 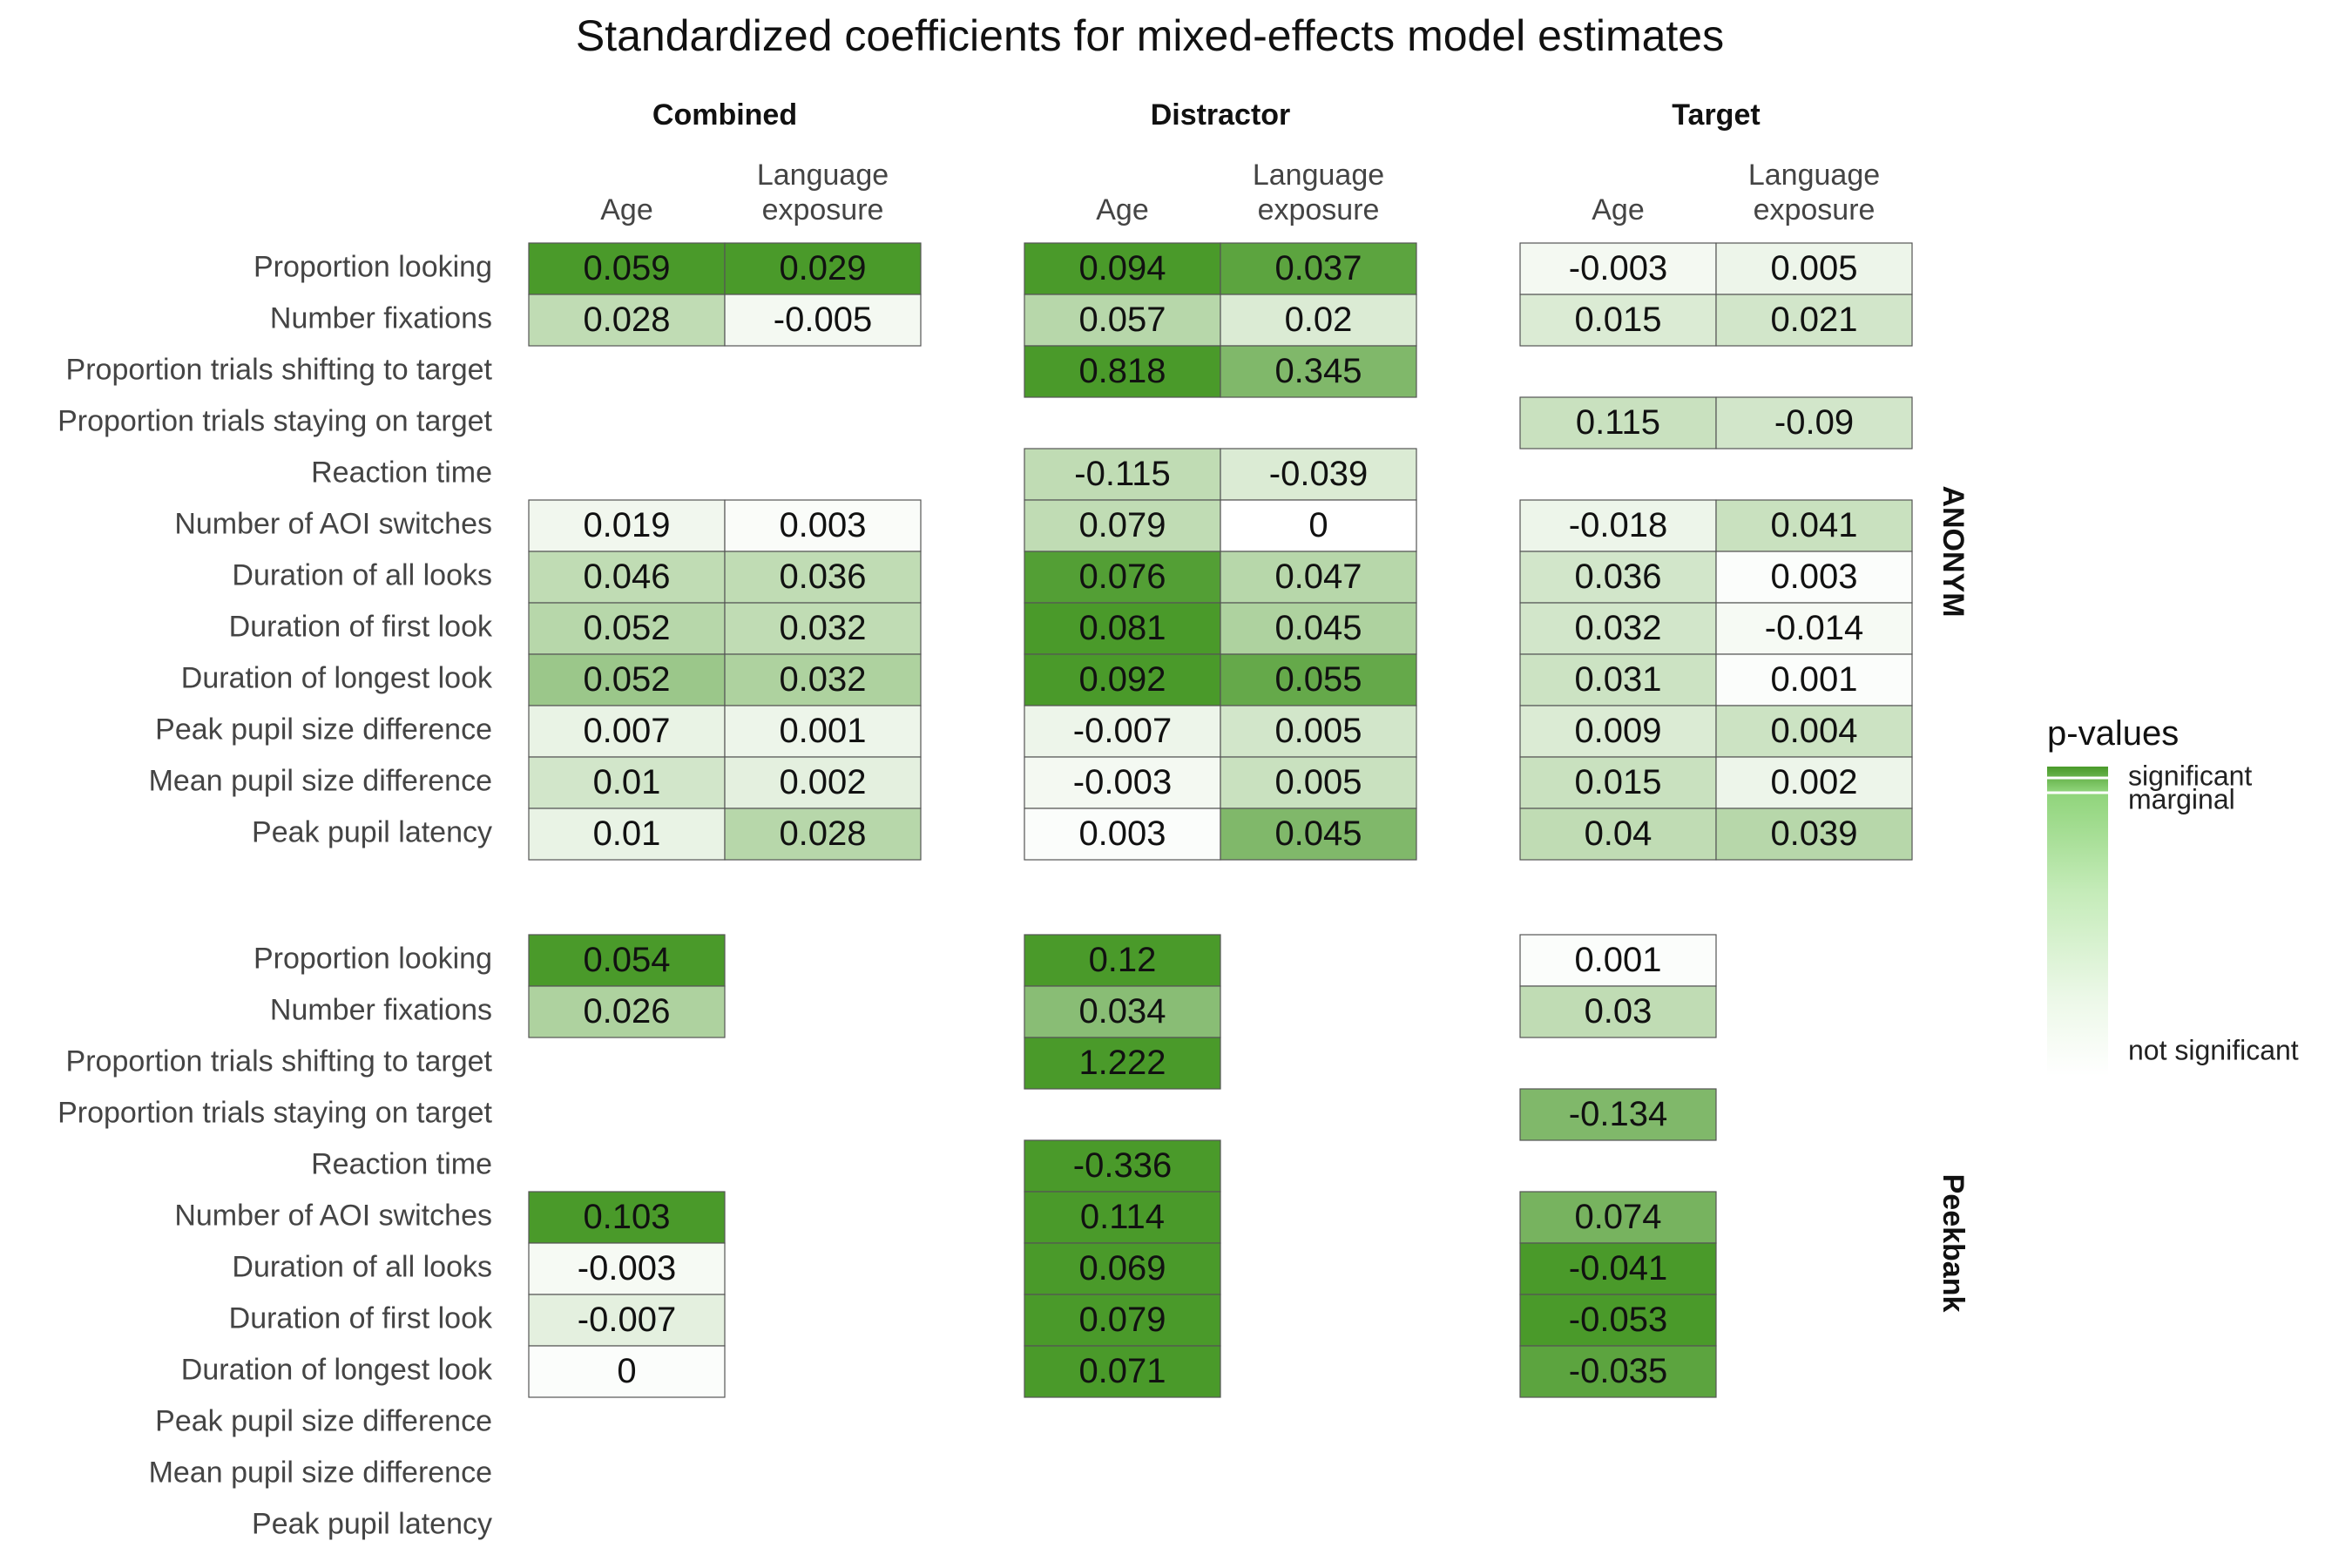 I want to click on cell-value-label: -0.041, so click(x=1618, y=1268).